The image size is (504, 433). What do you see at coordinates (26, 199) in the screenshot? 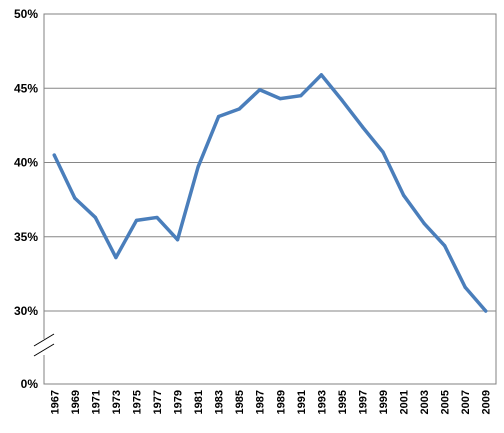
I see `y-axis-tick-labels: 0% 30% 35% 40% 45% 50%` at bounding box center [26, 199].